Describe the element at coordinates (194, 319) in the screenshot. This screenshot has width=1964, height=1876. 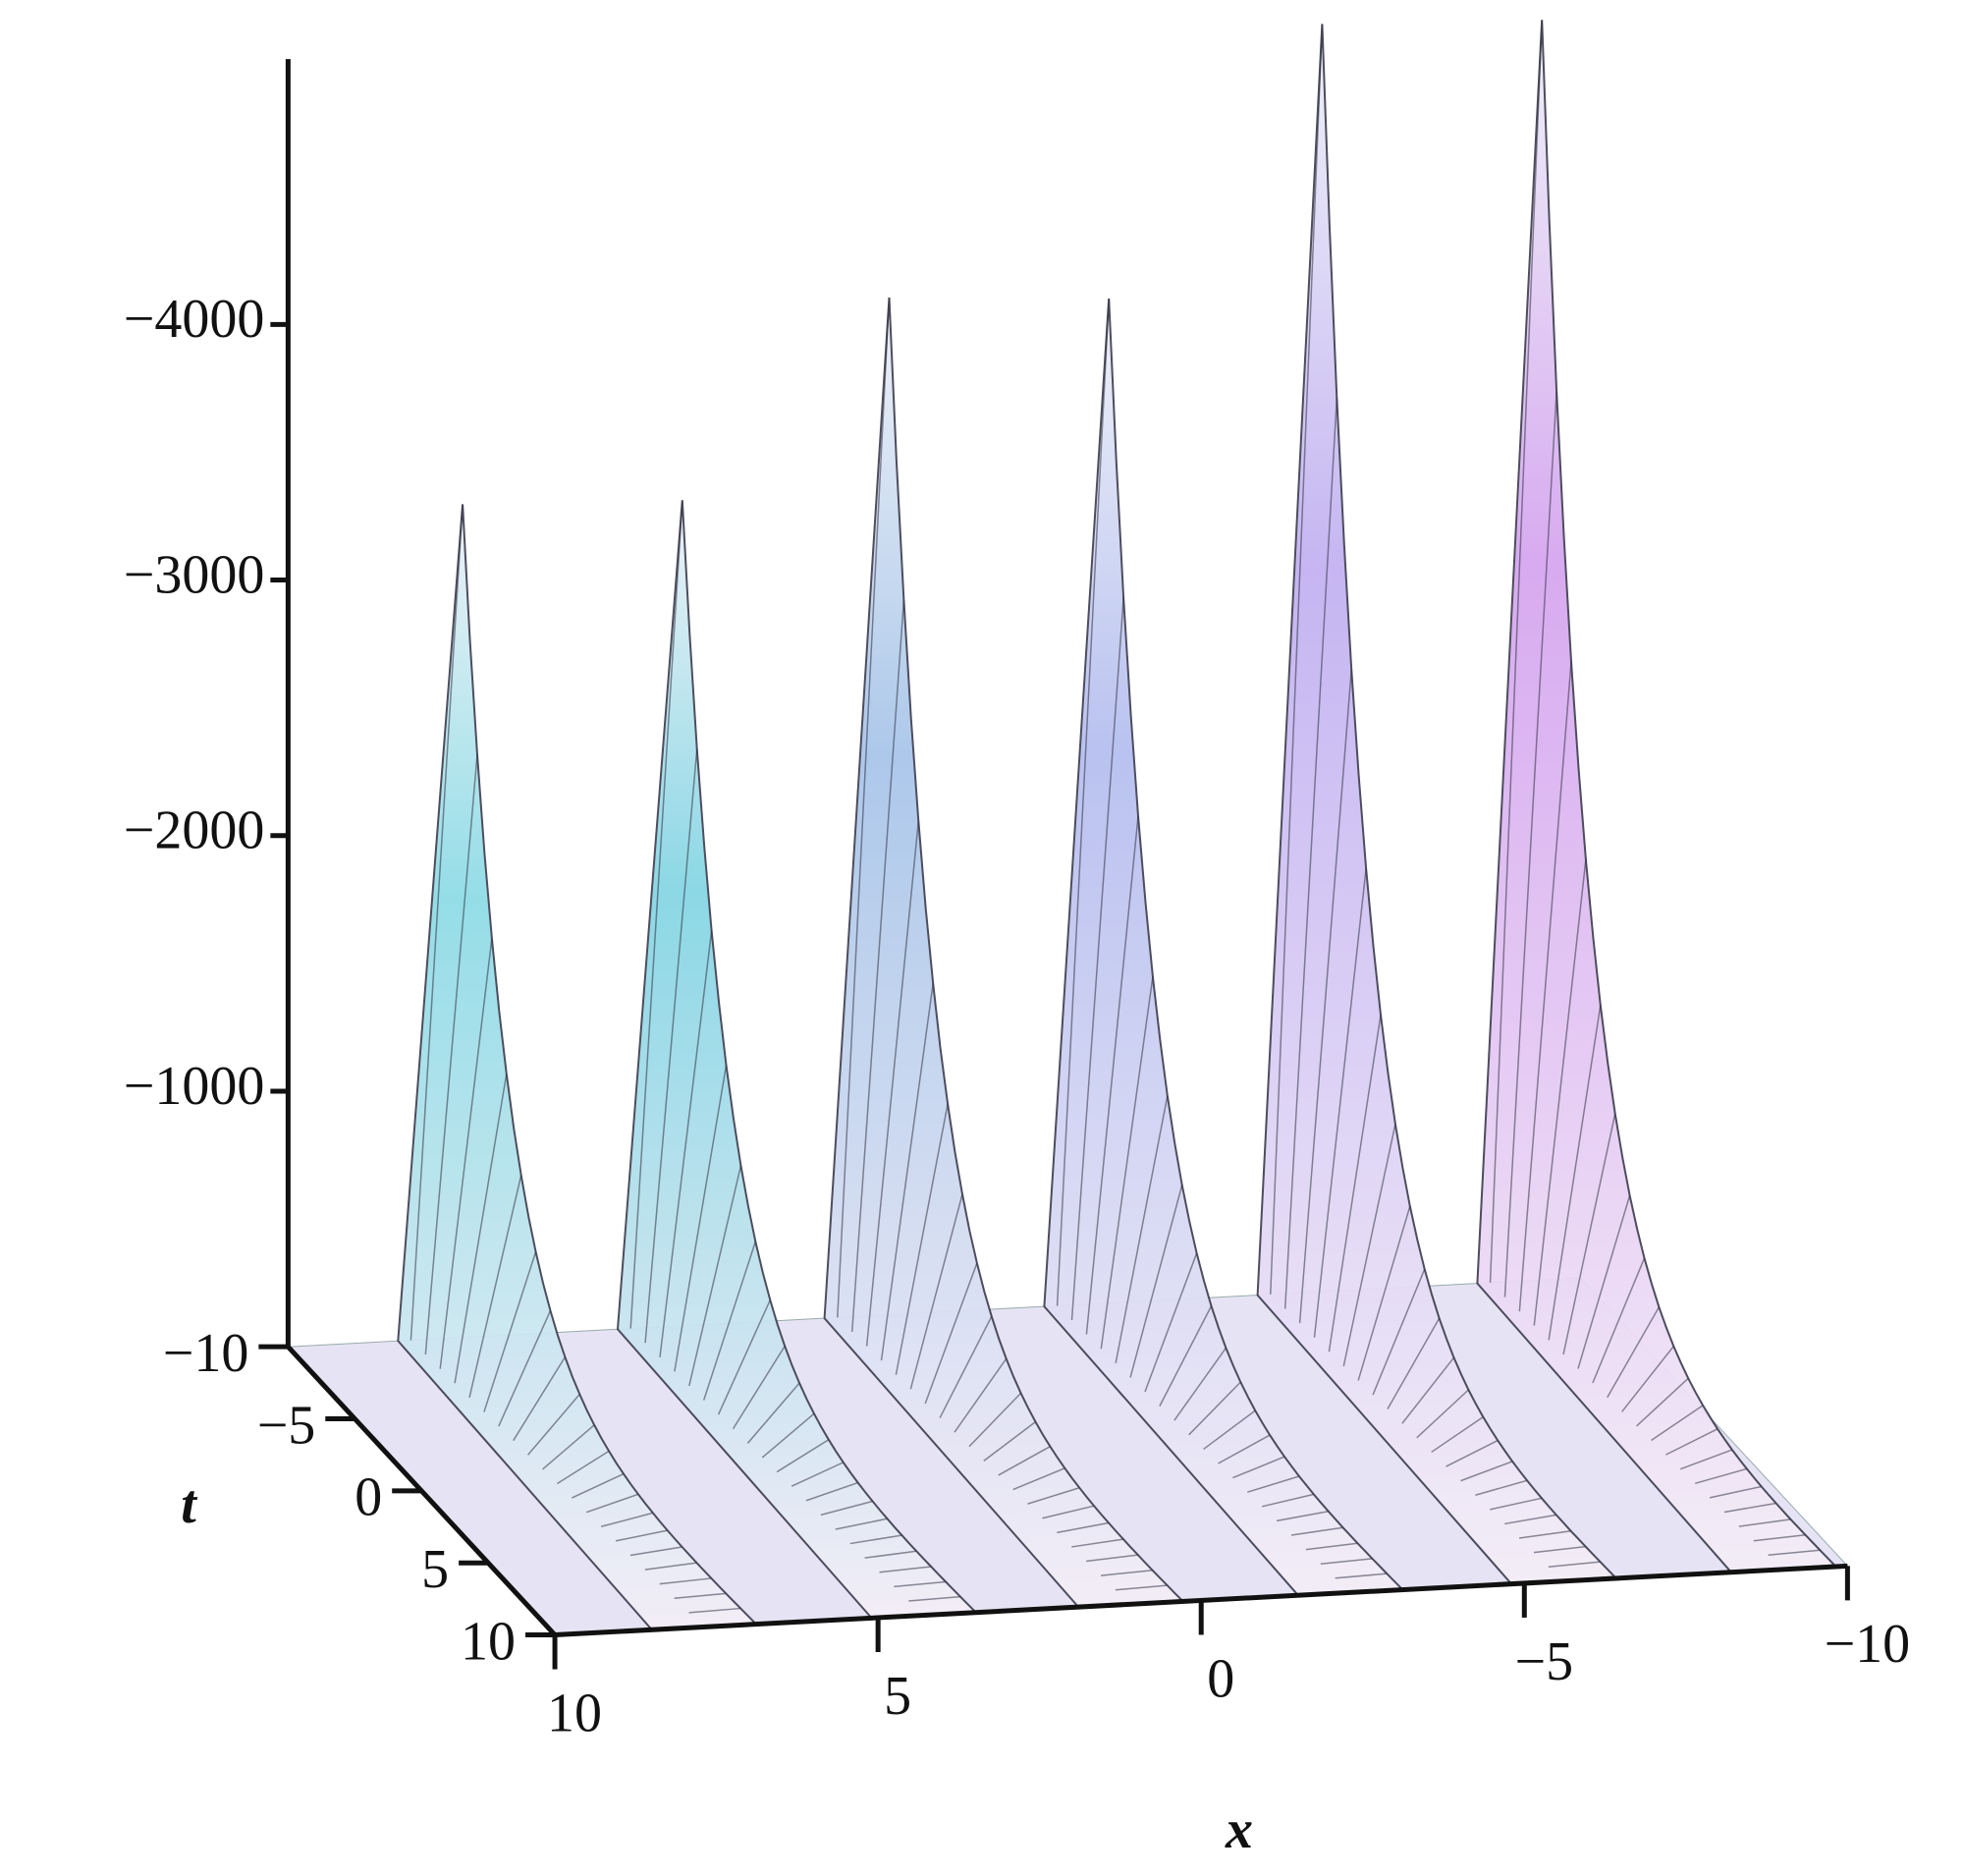
I see `z-tick-label: −4000` at that location.